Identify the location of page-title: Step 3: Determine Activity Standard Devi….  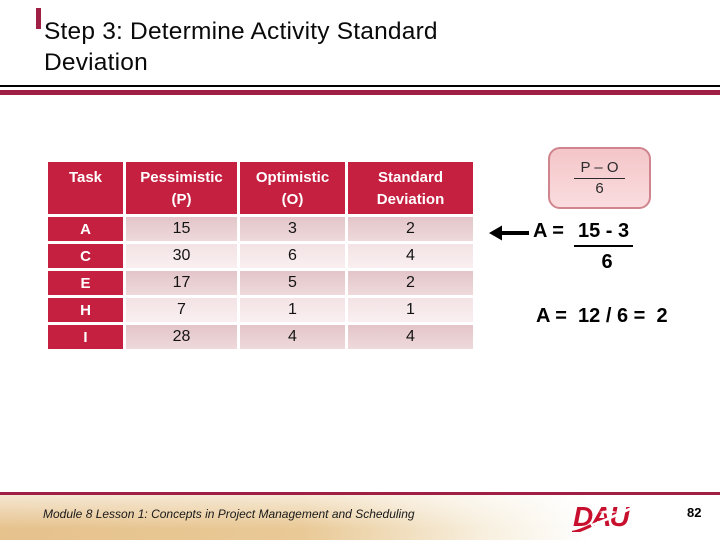
(241, 47).